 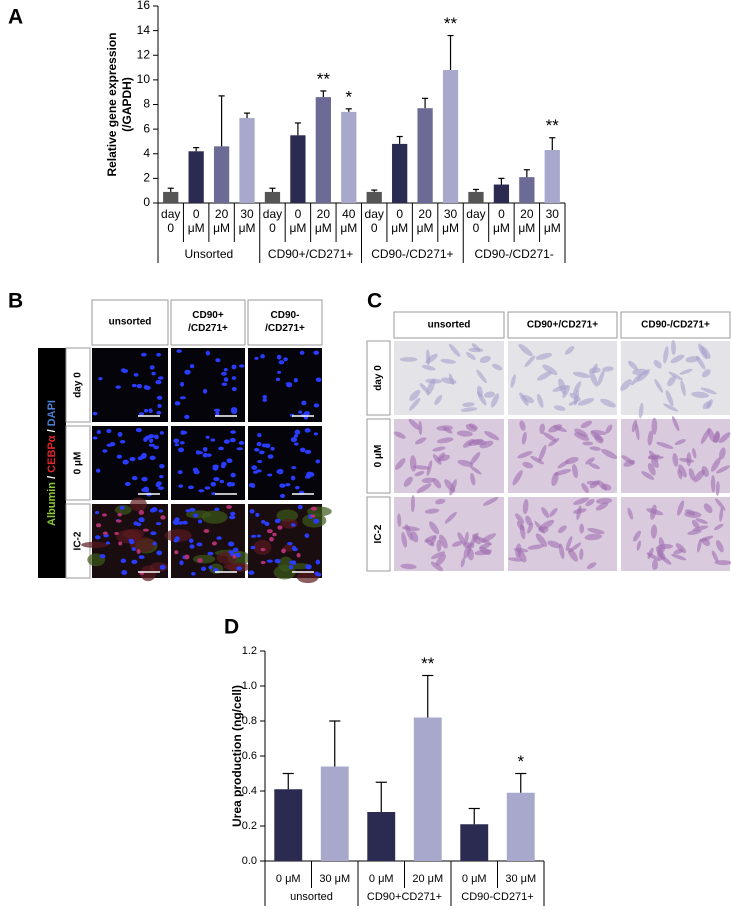 I want to click on row-label: day 0, so click(x=78, y=385).